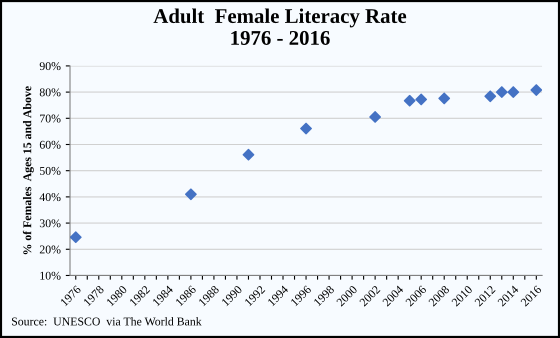  Describe the element at coordinates (50, 144) in the screenshot. I see `y-tick-label: 60%` at that location.